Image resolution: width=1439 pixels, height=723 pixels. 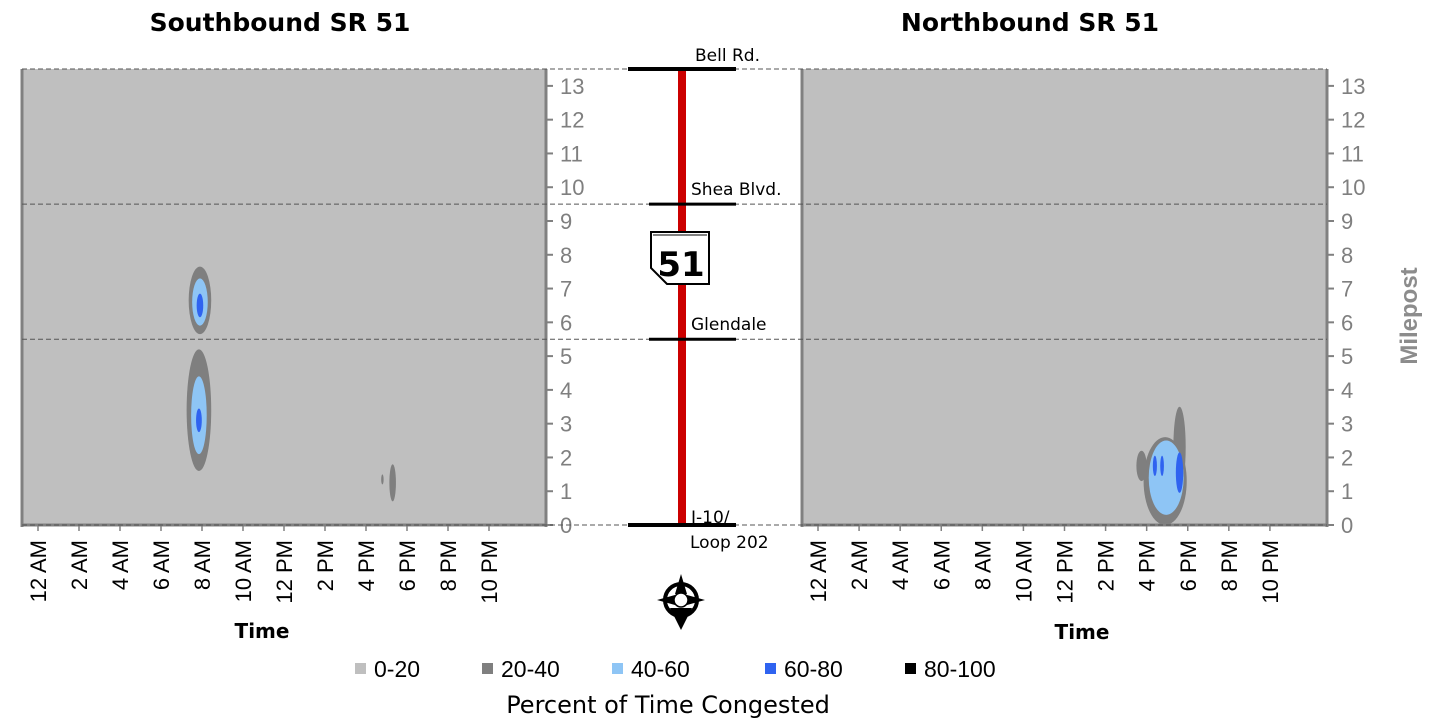 What do you see at coordinates (262, 631) in the screenshot?
I see `southbound-x-axis-title: Time` at bounding box center [262, 631].